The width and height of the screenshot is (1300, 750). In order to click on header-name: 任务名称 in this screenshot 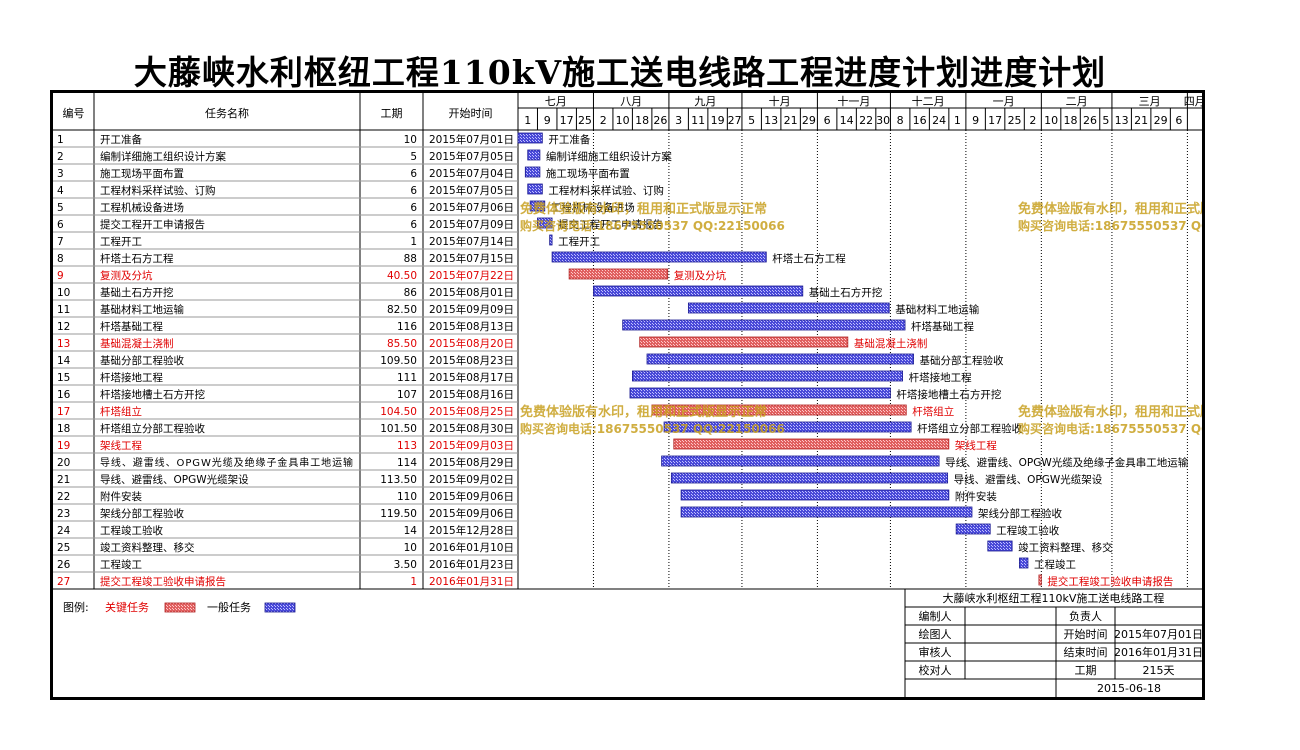, I will do `click(227, 113)`.